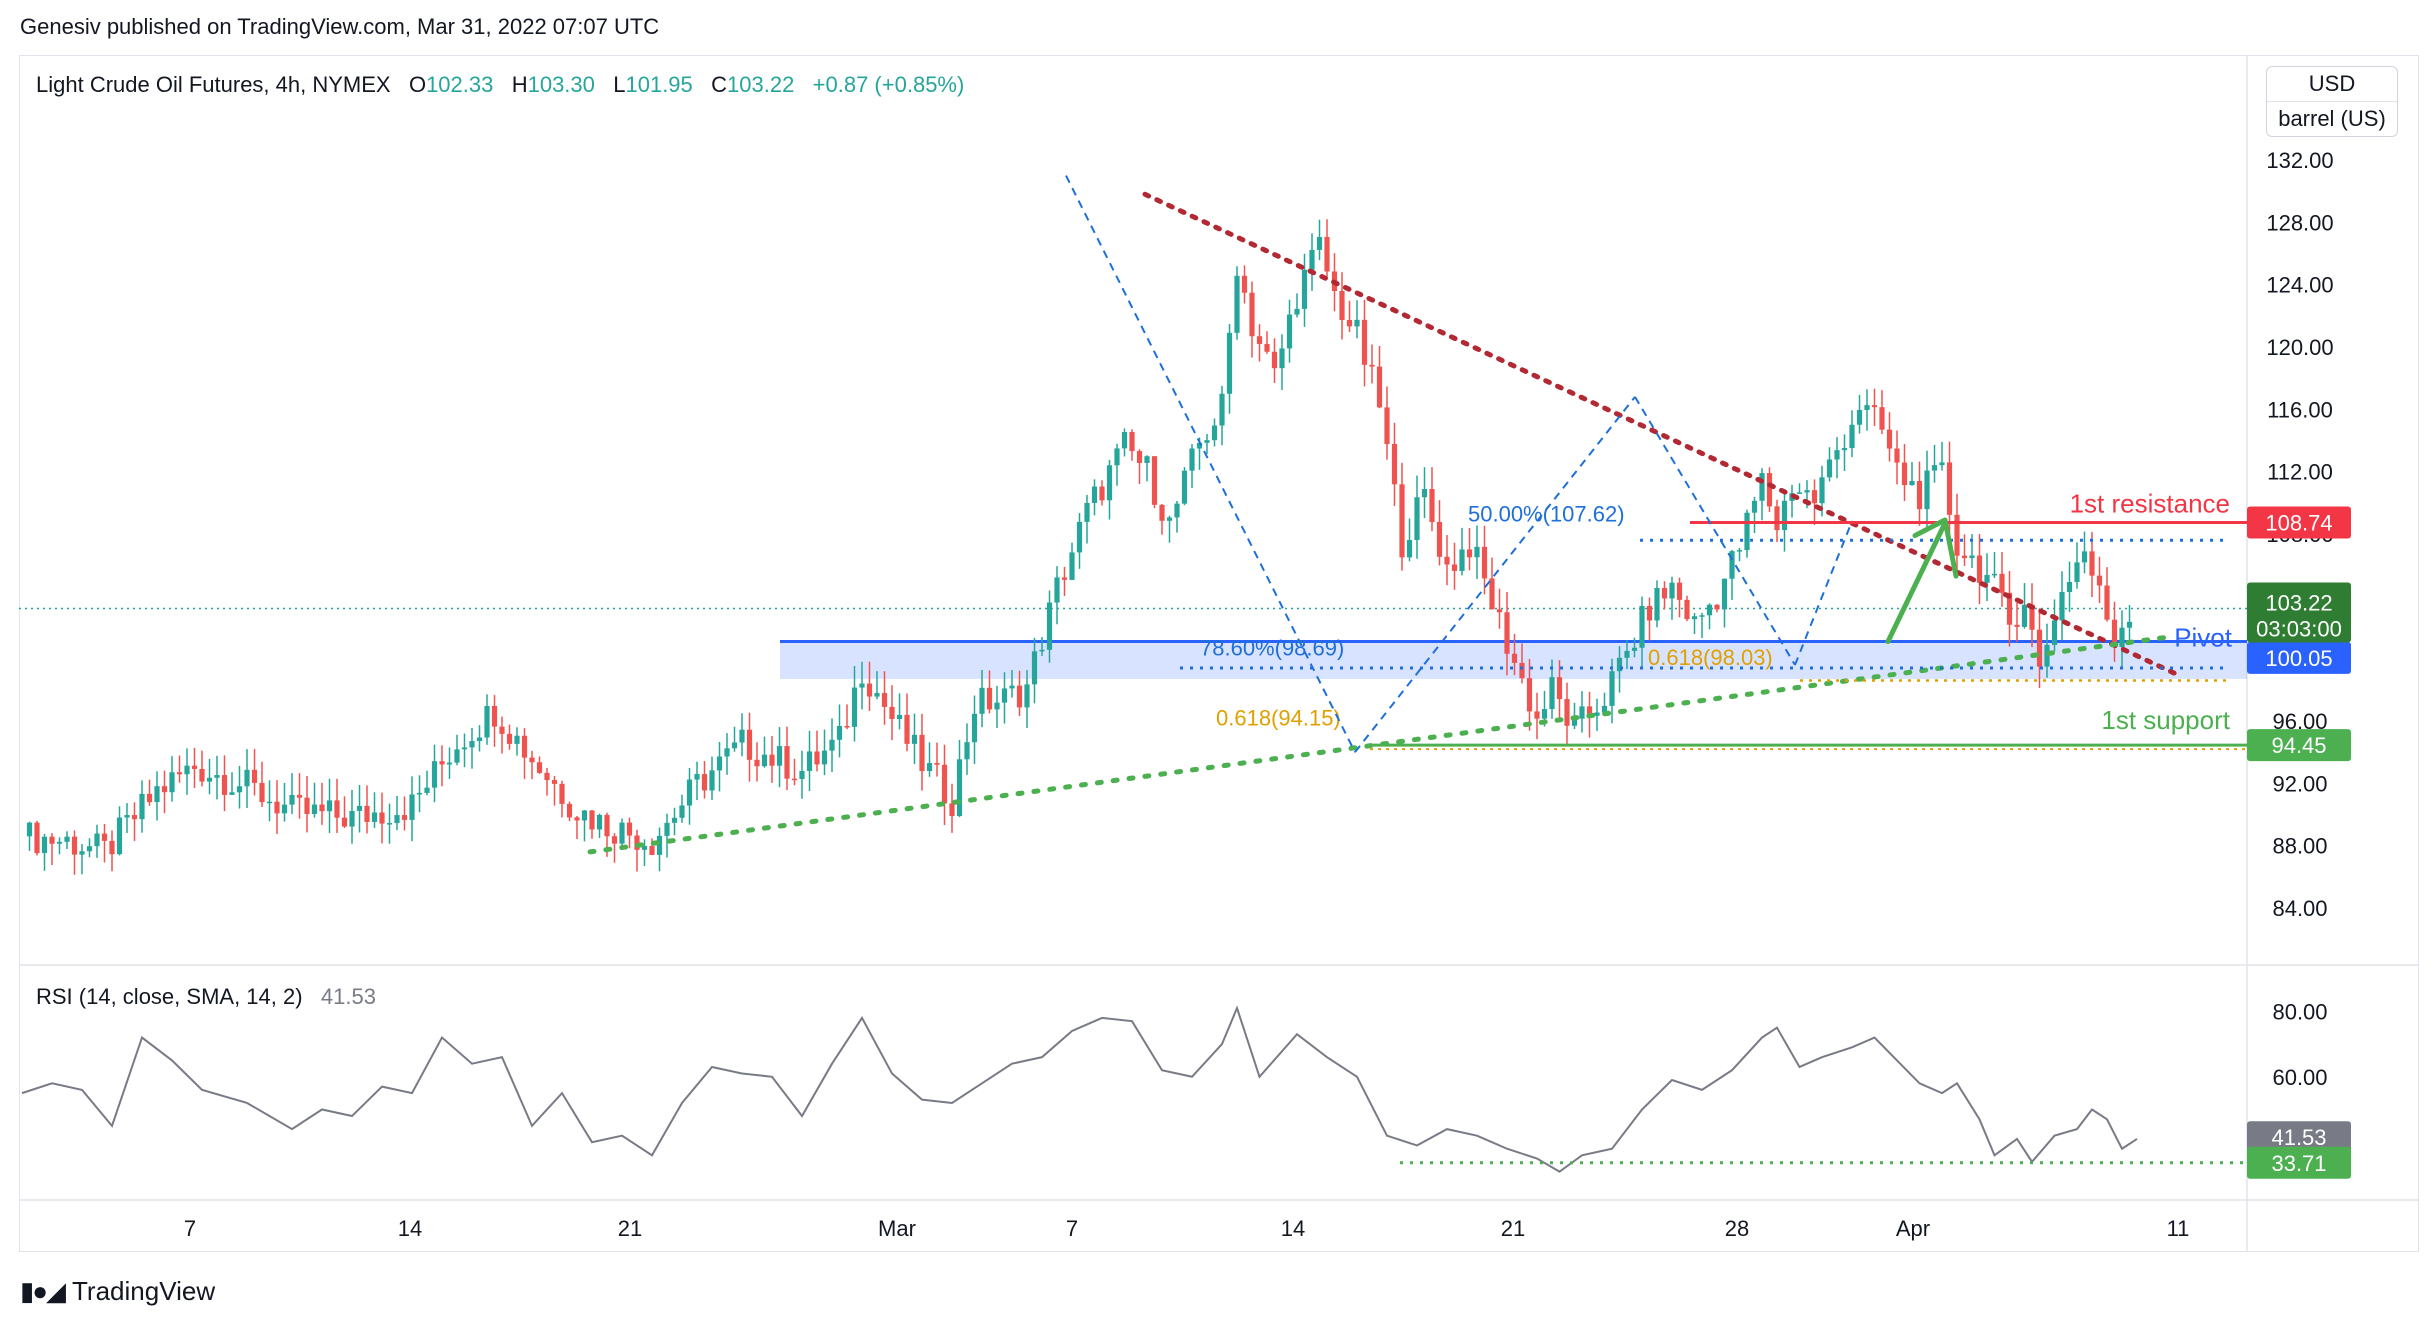  Describe the element at coordinates (1278, 718) in the screenshot. I see `fib-618-label-a: 0.618(94.15)` at that location.